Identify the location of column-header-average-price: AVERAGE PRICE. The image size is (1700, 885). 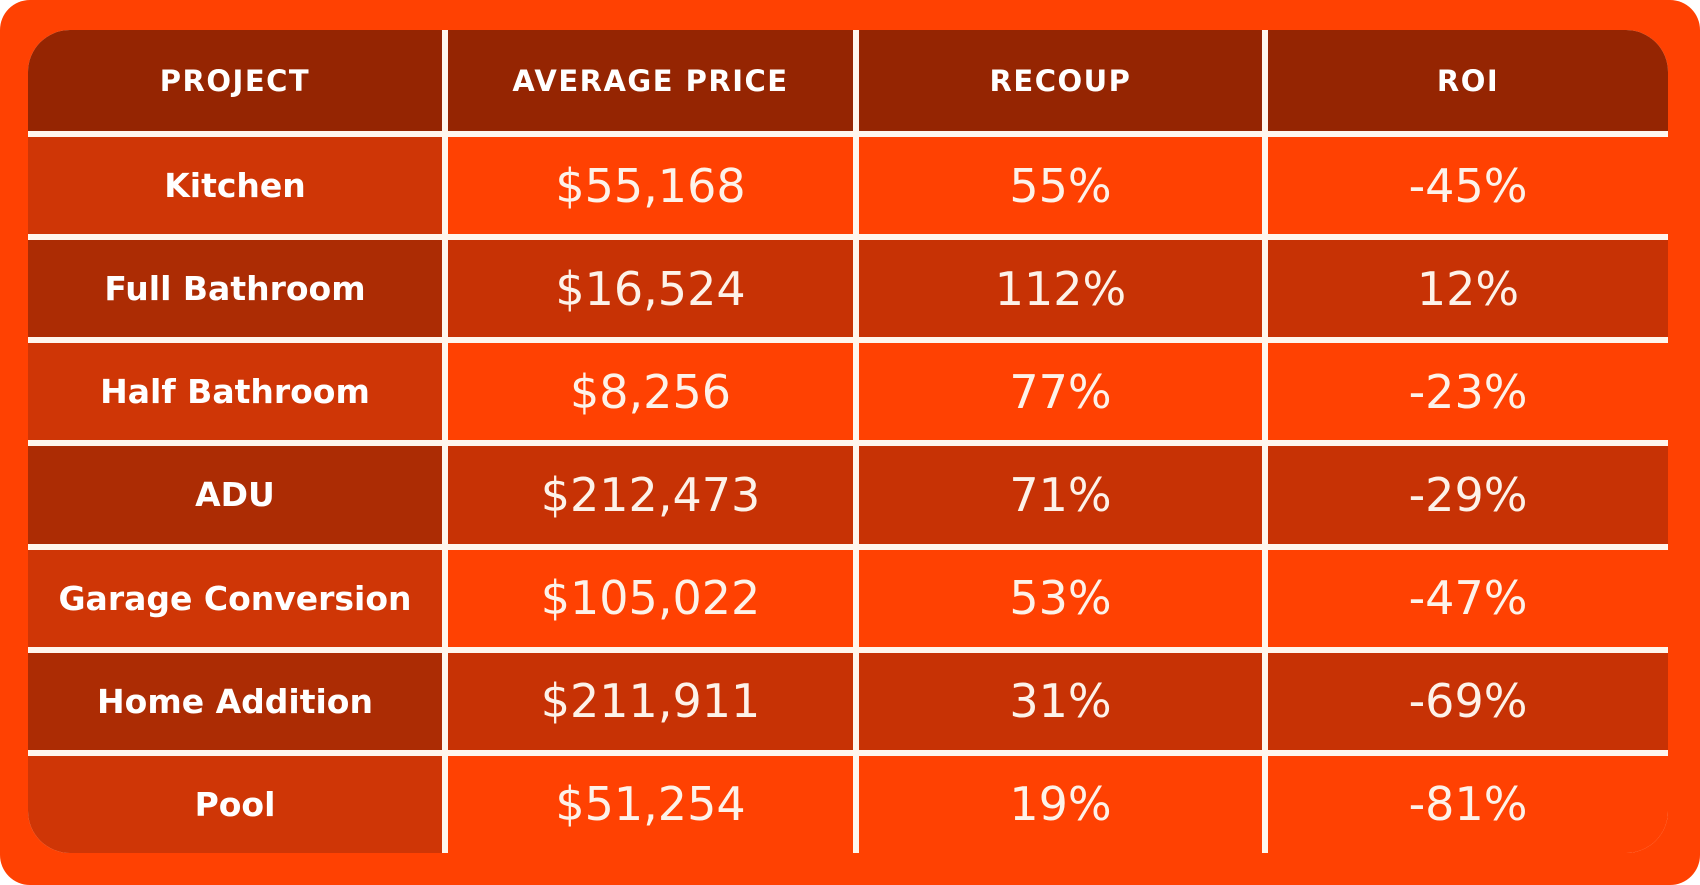
(650, 80).